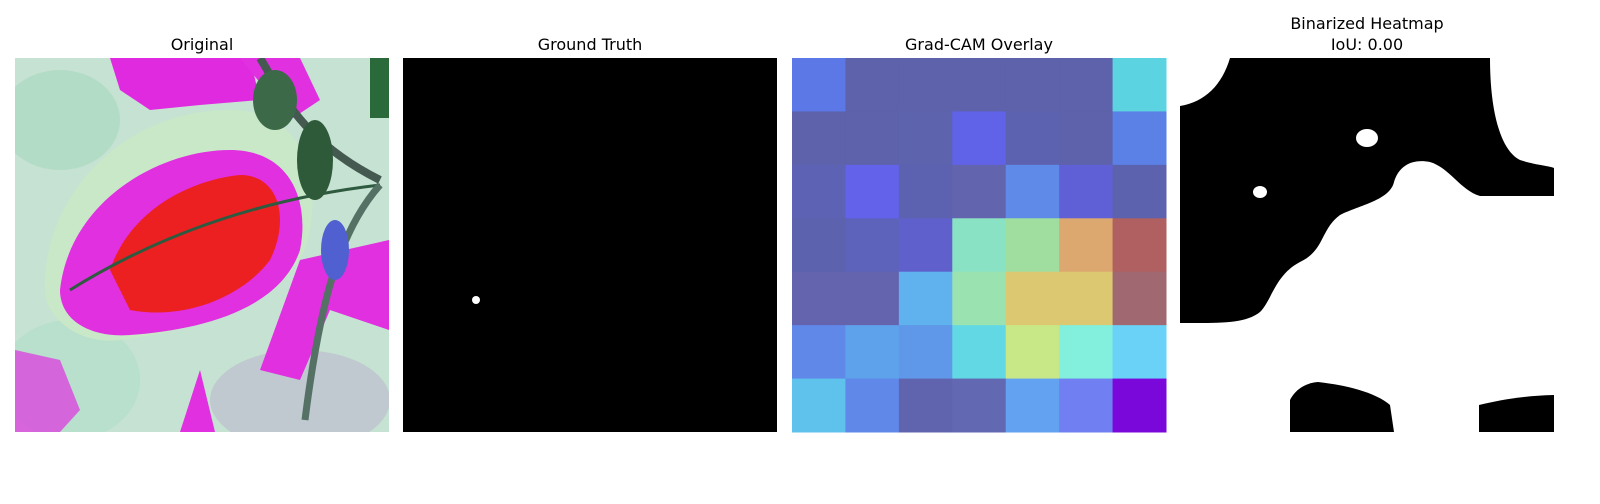  What do you see at coordinates (1366, 23) in the screenshot?
I see `panel-title: Binarized Heatmap` at bounding box center [1366, 23].